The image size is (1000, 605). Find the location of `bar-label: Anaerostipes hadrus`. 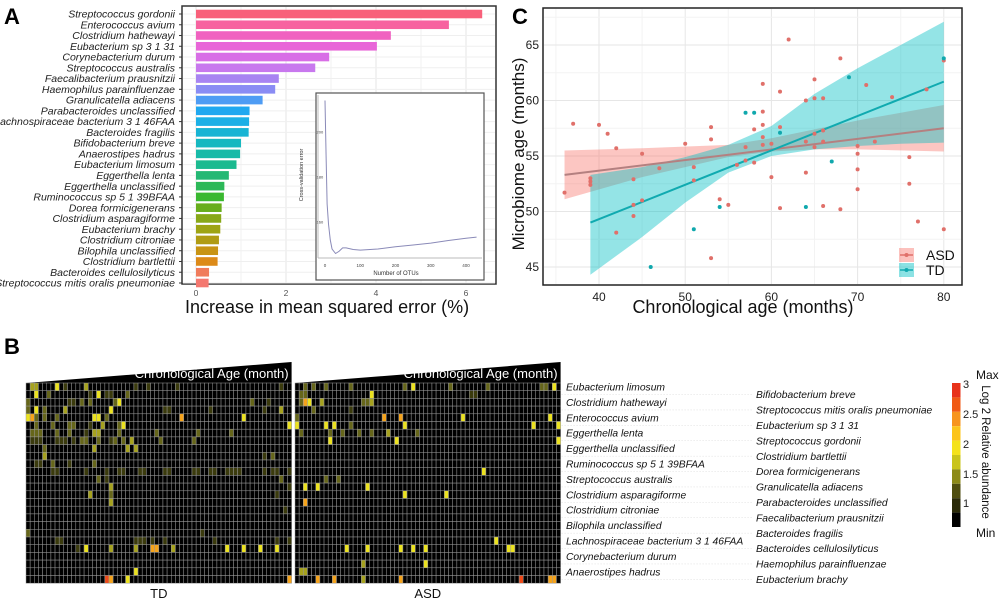

bar-label: Anaerostipes hadrus is located at coordinates (127, 154).